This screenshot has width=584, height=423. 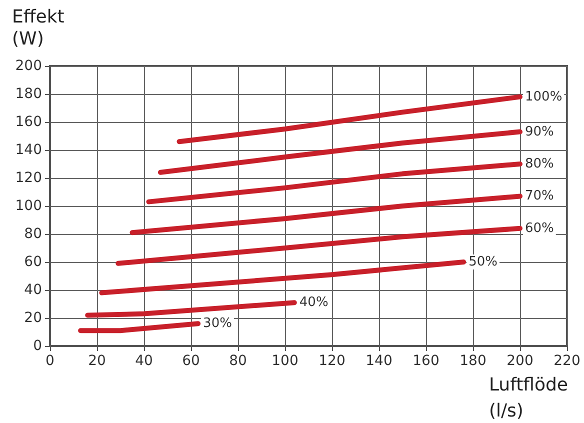 What do you see at coordinates (473, 361) in the screenshot?
I see `x-tick-label: 180` at bounding box center [473, 361].